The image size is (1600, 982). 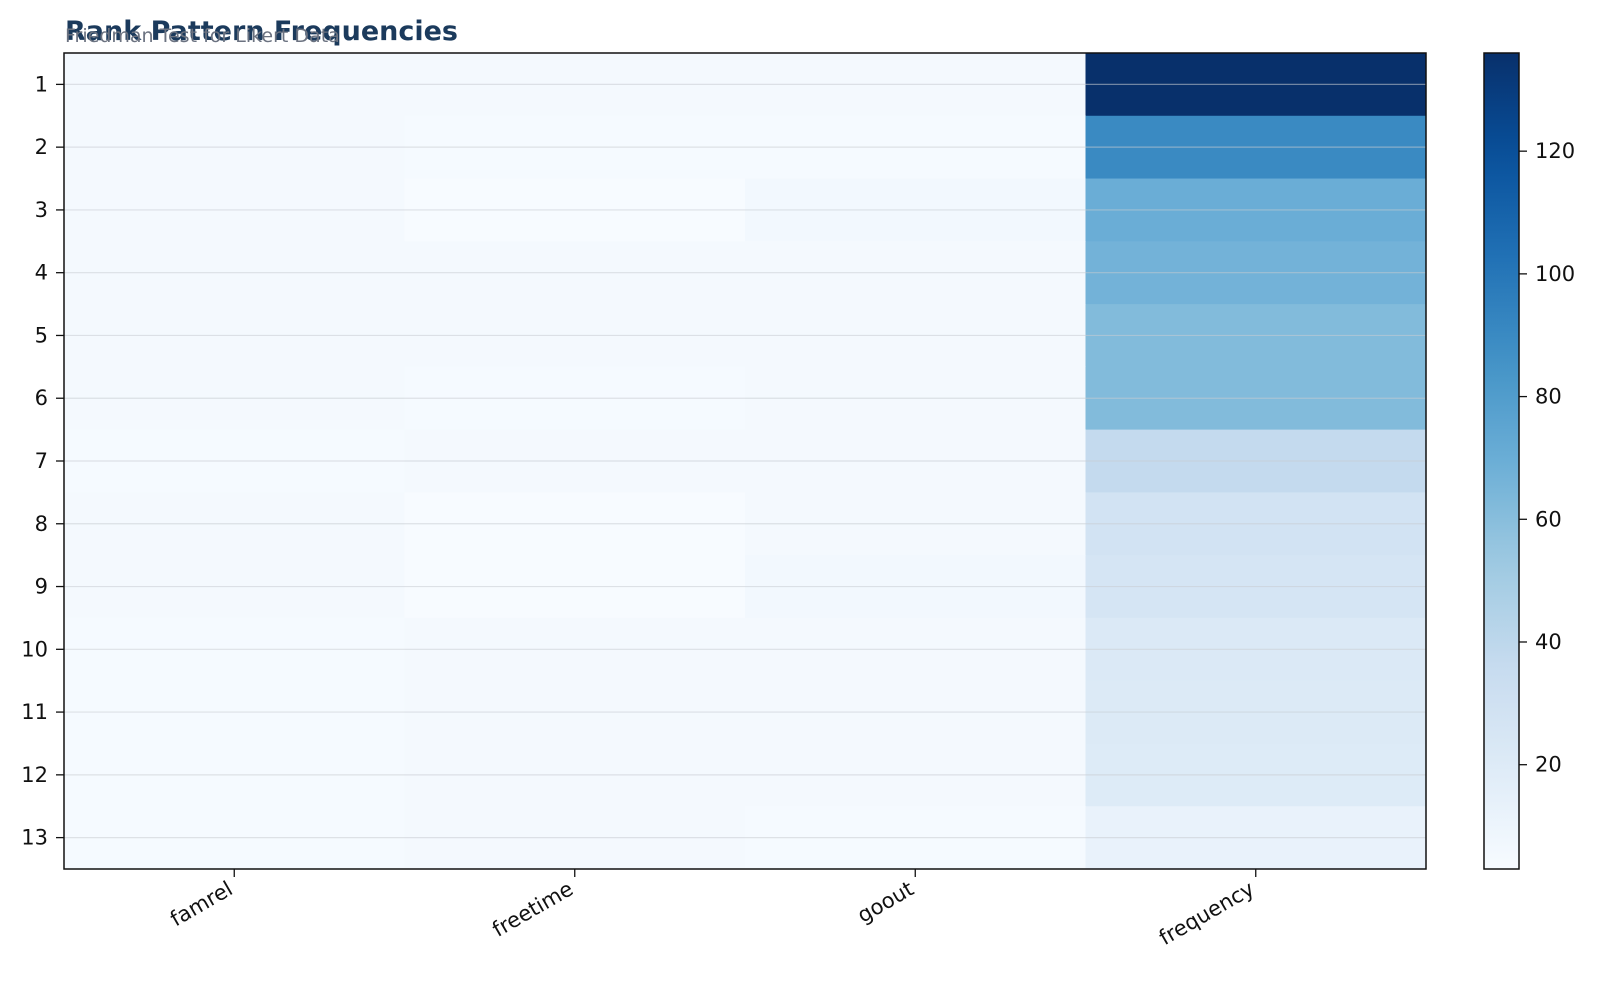 What do you see at coordinates (41, 147) in the screenshot?
I see `y-tick-label: 2` at bounding box center [41, 147].